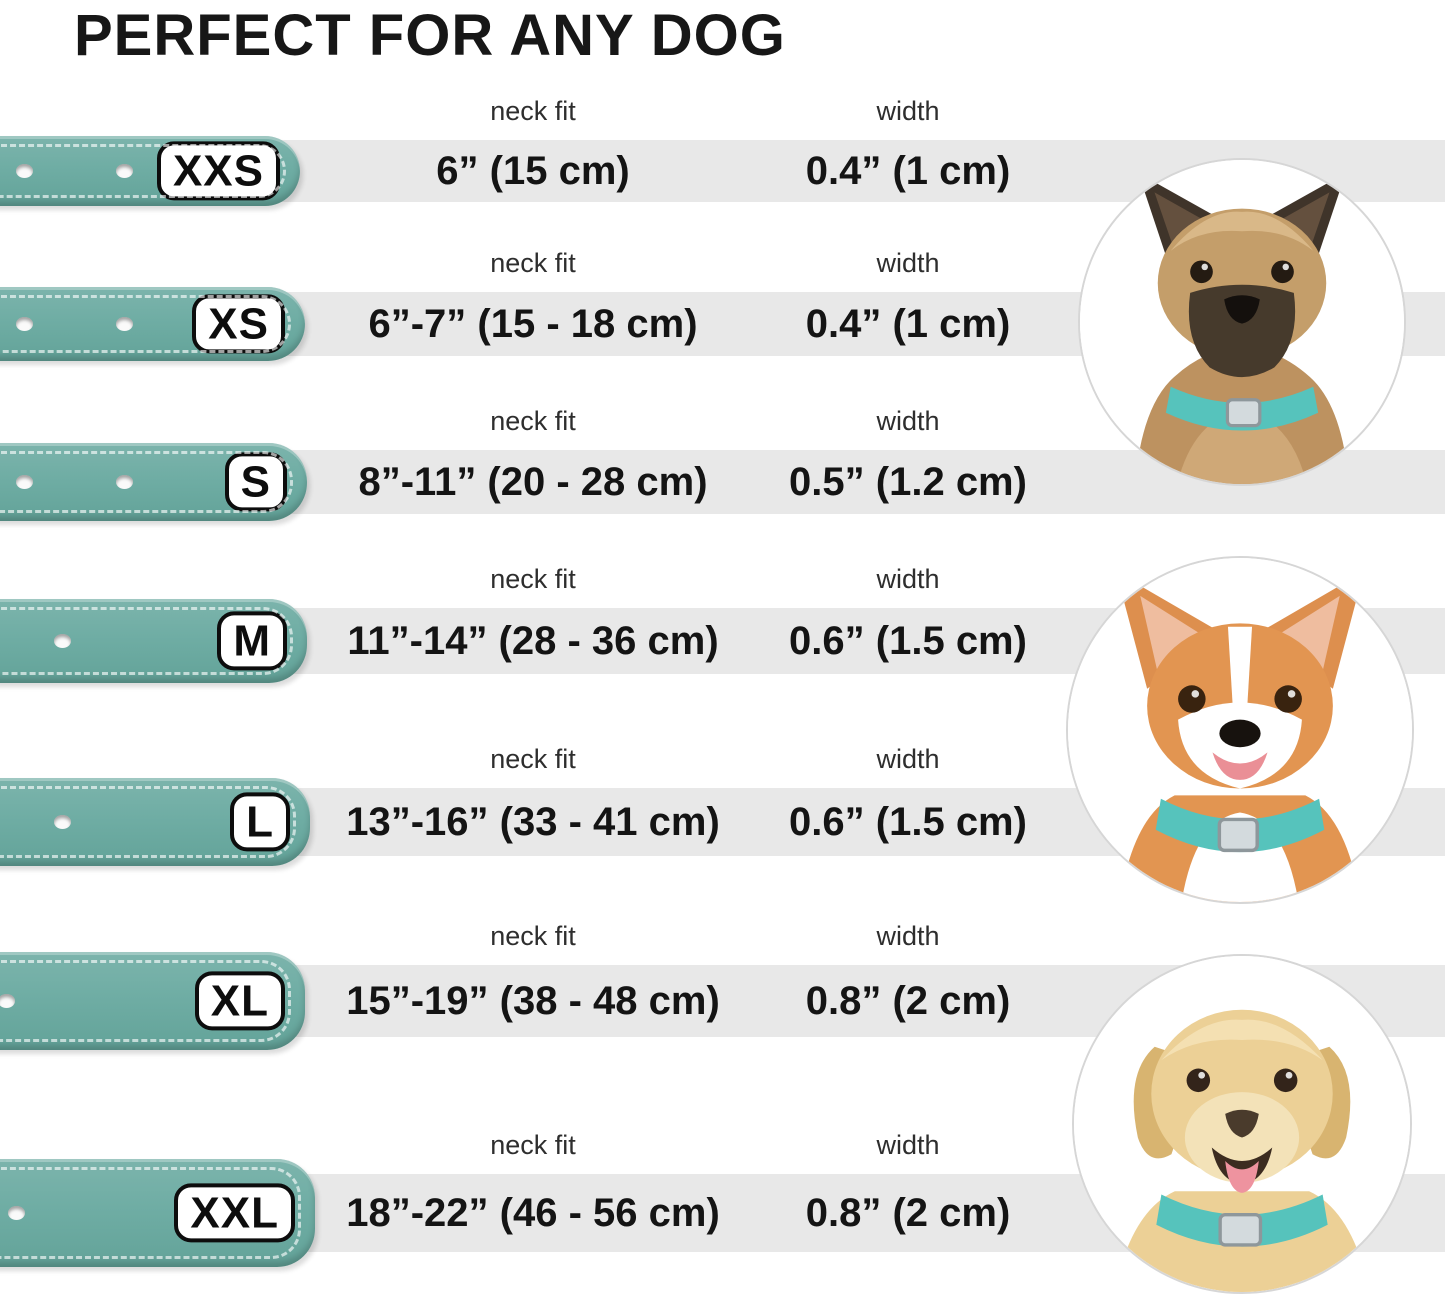 This screenshot has width=1445, height=1301. I want to click on labrador-dog-illustration, so click(1242, 1124).